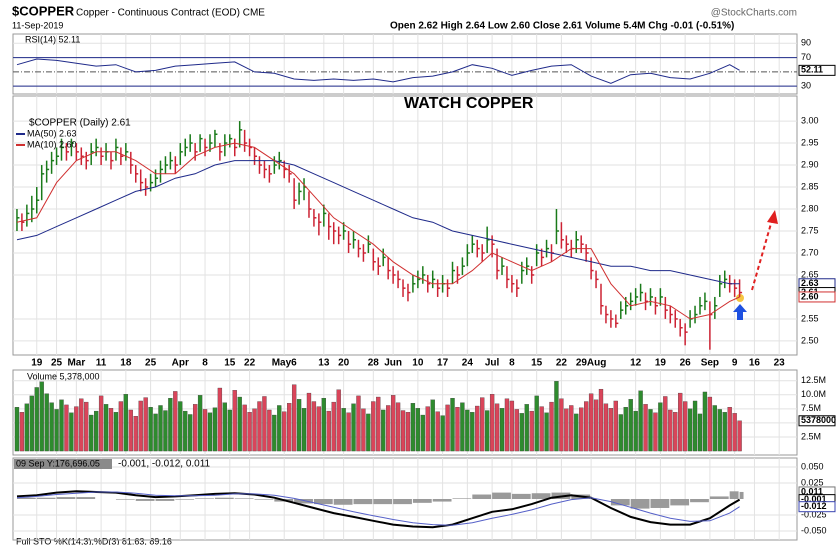  I want to click on x-tick-label: 17, so click(443, 363).